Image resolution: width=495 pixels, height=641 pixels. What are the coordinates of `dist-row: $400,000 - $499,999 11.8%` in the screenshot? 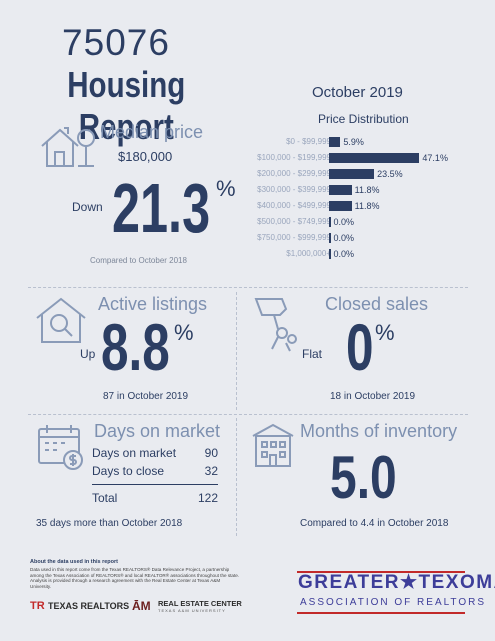 It's located at (353, 206).